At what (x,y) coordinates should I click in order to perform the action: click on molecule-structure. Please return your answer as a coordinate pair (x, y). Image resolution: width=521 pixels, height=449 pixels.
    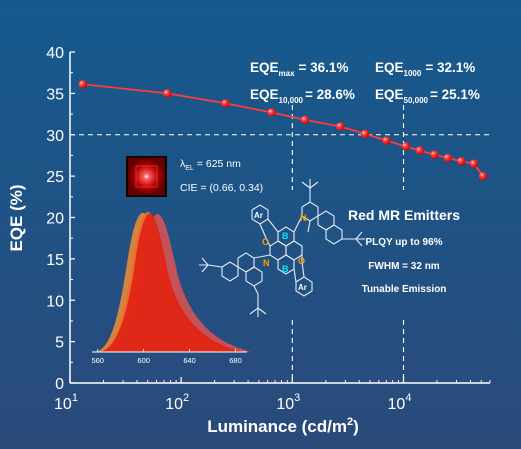
    Looking at the image, I should click on (282, 248).